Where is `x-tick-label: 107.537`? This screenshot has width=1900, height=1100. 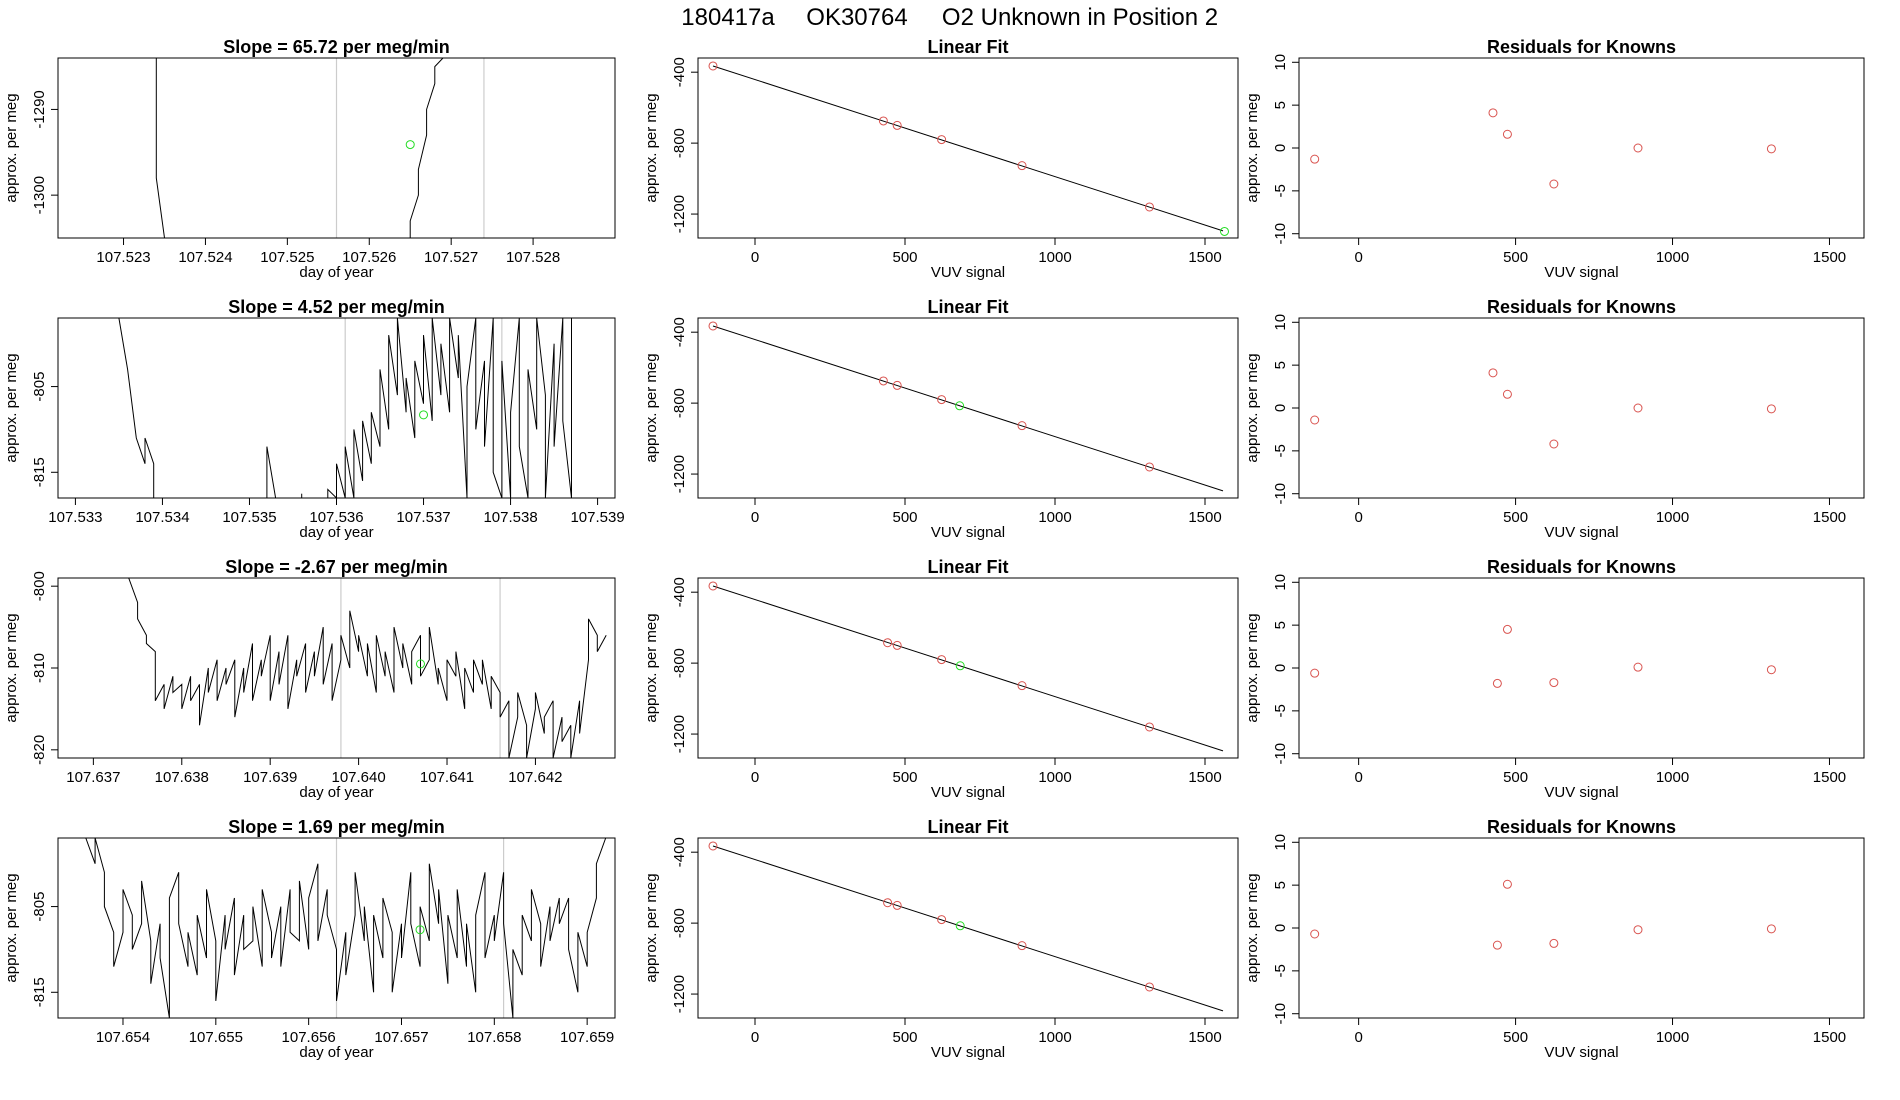 x-tick-label: 107.537 is located at coordinates (423, 517).